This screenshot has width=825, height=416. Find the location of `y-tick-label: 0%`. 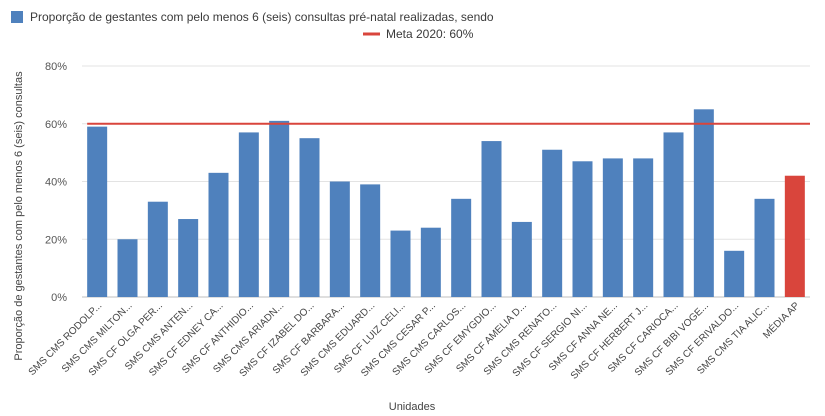

y-tick-label: 0% is located at coordinates (59, 298).